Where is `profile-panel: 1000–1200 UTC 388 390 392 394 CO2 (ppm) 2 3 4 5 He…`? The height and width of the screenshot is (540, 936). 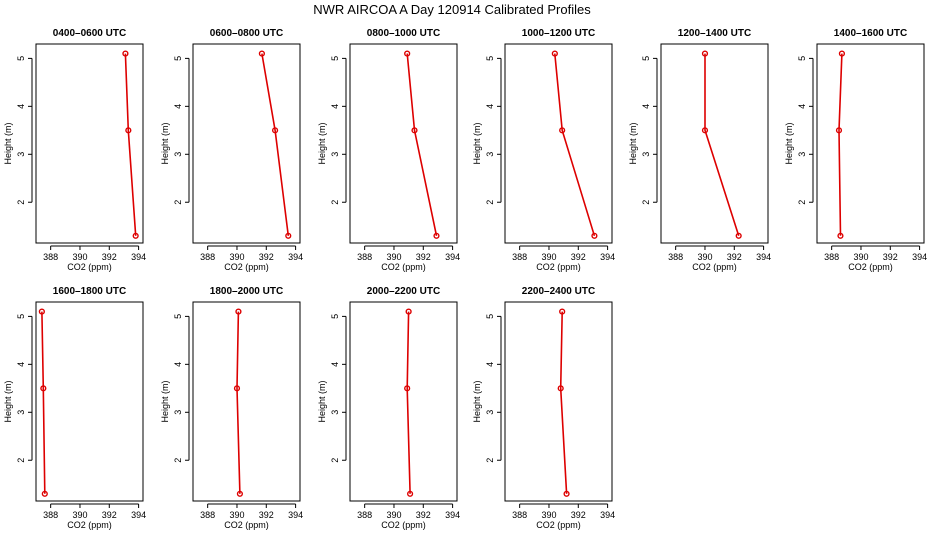
profile-panel: 1000–1200 UTC 388 390 392 394 CO2 (ppm) 2 3 4 5 He… is located at coordinates (543, 150).